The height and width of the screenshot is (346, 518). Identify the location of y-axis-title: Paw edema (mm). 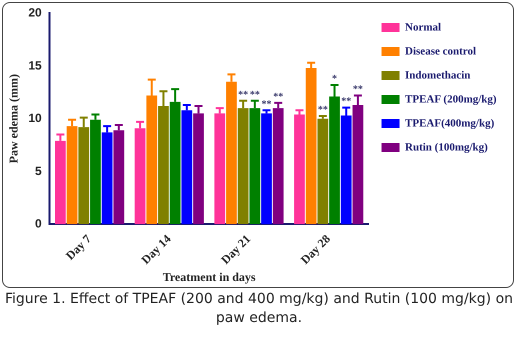
(13, 119).